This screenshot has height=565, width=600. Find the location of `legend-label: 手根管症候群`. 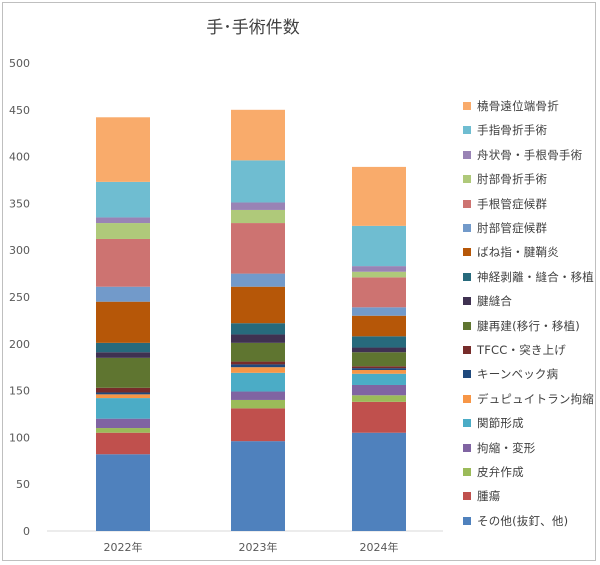

legend-label: 手根管症候群 is located at coordinates (512, 203).